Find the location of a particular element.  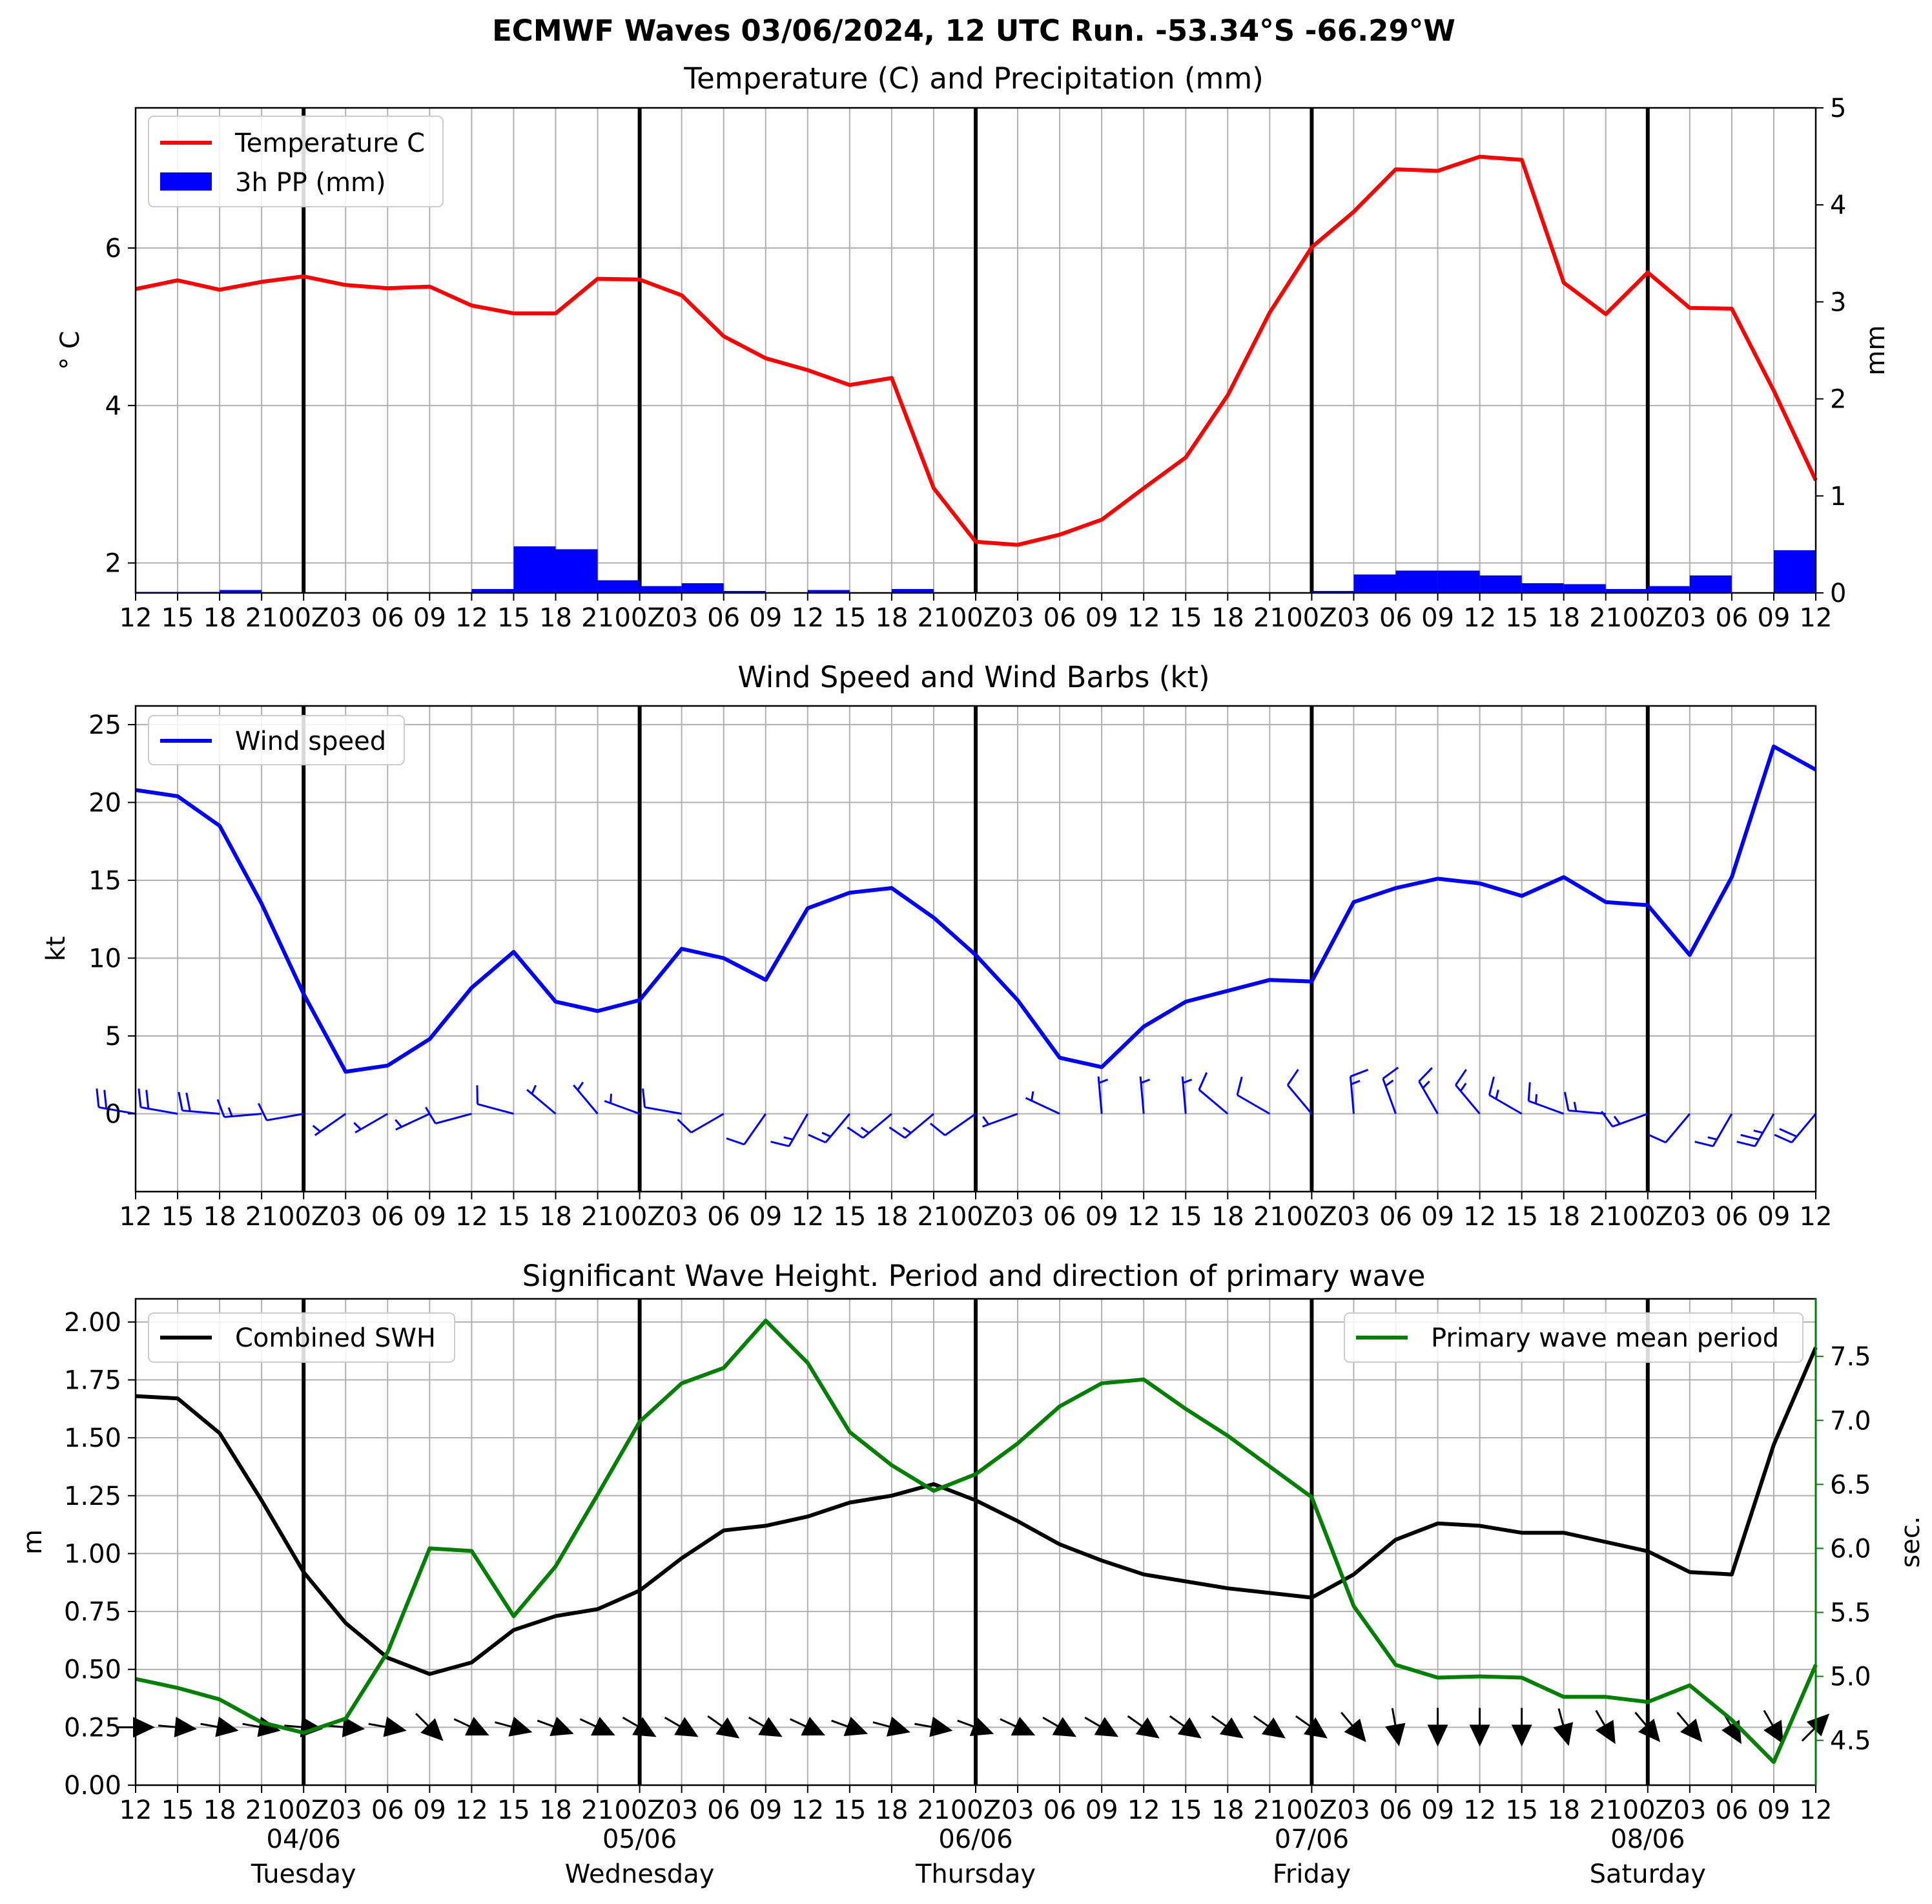

legend-box is located at coordinates (1574, 1337).